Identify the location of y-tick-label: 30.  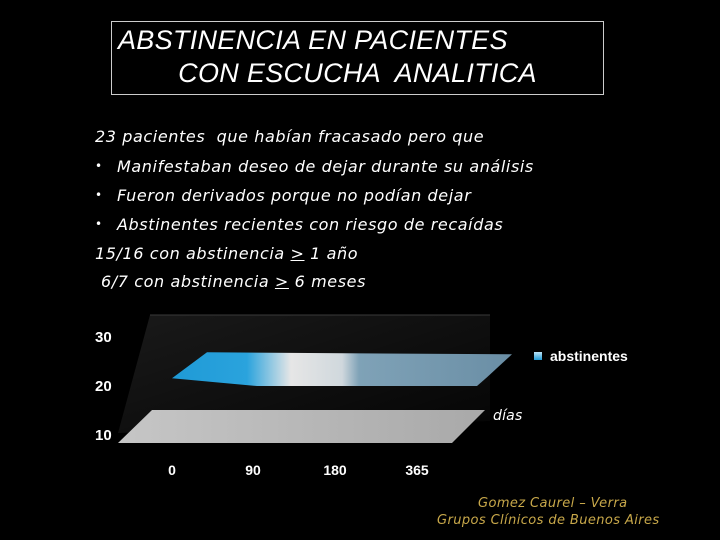
(103, 337).